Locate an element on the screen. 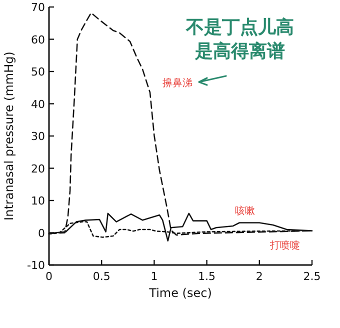 The width and height of the screenshot is (340, 328). y-tick-label: 30 is located at coordinates (38, 136).